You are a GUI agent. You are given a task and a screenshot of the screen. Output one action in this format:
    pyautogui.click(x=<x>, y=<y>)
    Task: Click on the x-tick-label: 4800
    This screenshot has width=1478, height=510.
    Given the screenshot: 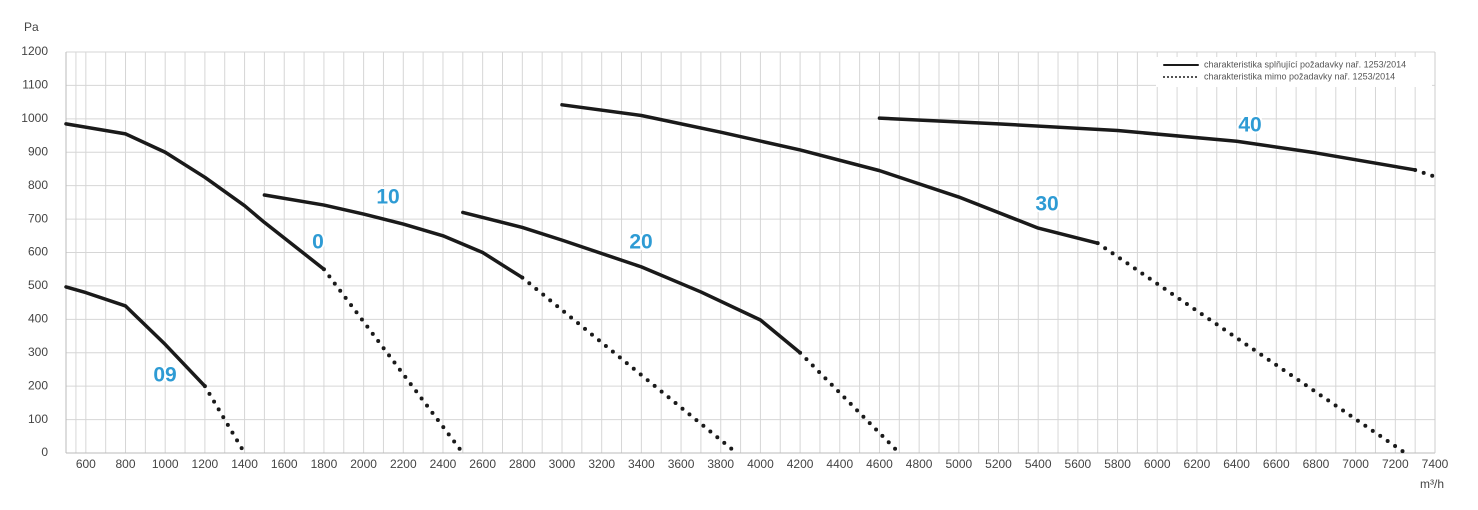 What is the action you would take?
    pyautogui.click(x=919, y=464)
    